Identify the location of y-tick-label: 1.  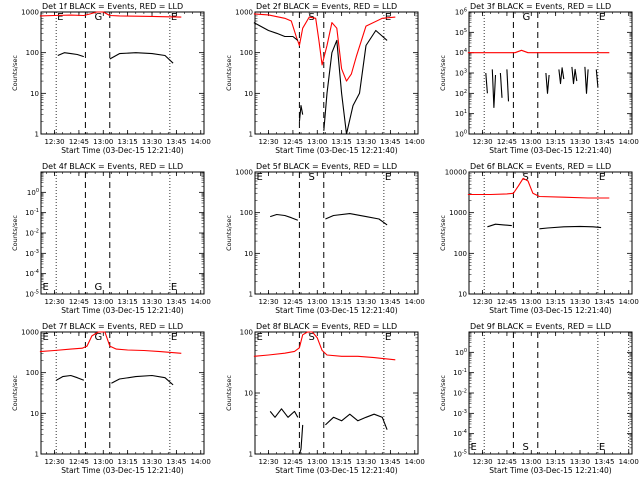
(37, 455).